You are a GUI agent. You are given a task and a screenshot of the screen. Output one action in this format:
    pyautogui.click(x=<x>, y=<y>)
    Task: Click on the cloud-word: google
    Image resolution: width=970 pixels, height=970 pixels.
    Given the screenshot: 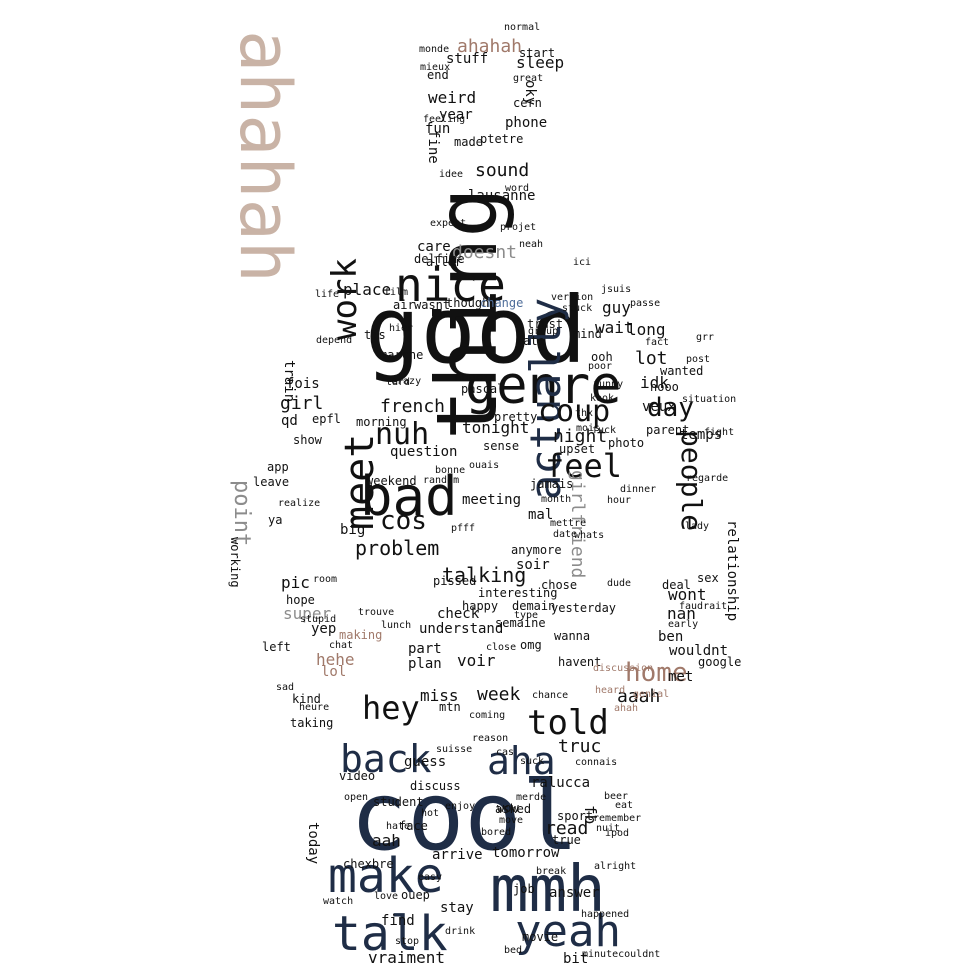 What is the action you would take?
    pyautogui.click(x=720, y=662)
    